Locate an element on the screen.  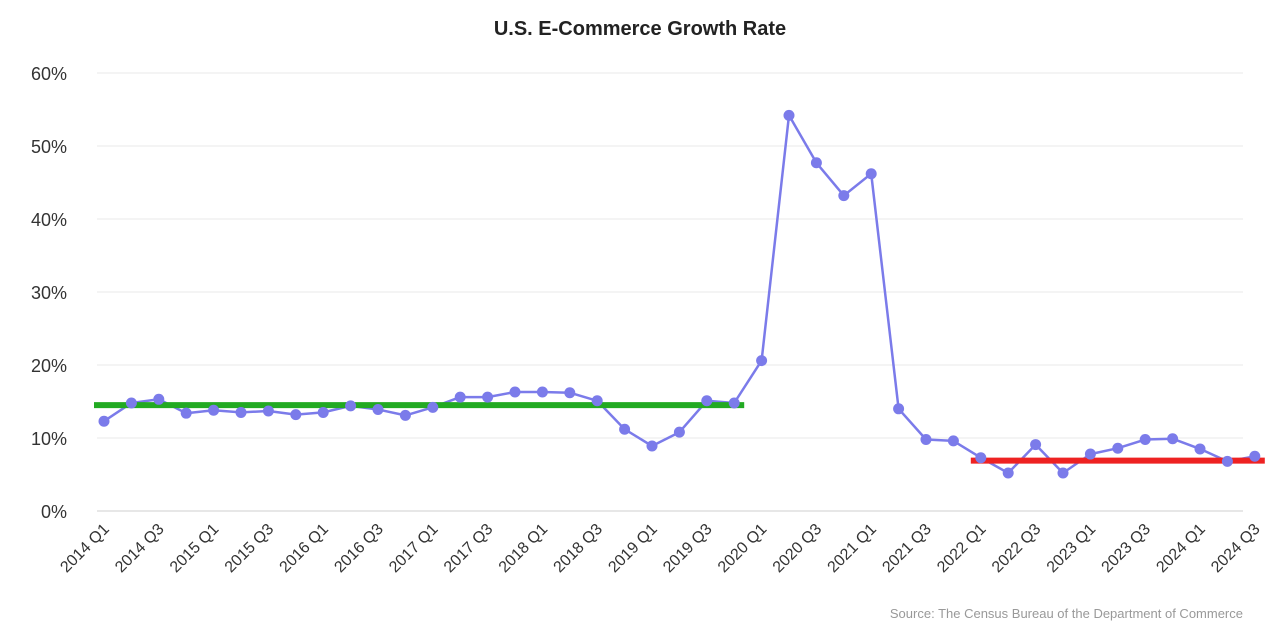
chart-title: U.S. E-Commerce Growth Rate is located at coordinates (640, 29).